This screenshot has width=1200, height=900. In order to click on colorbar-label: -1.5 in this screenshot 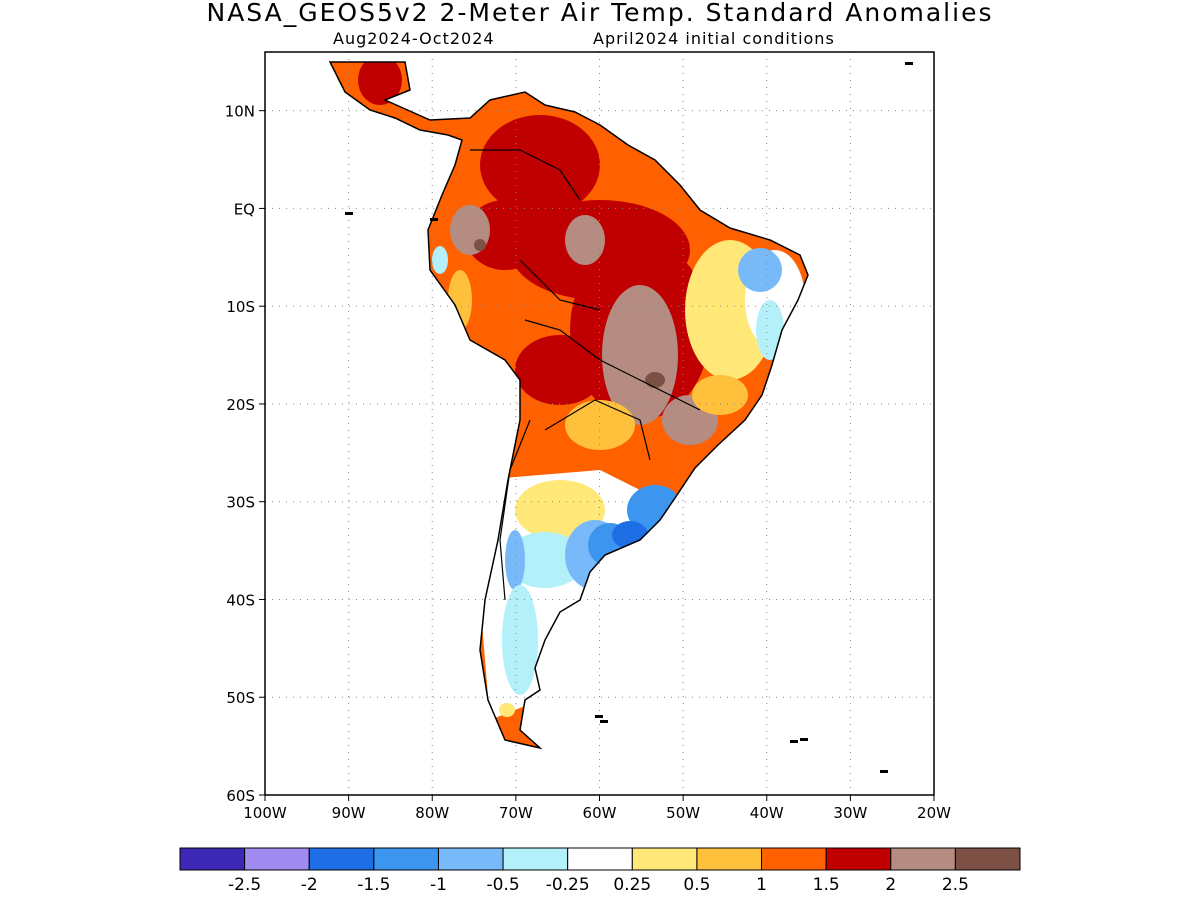, I will do `click(373, 885)`.